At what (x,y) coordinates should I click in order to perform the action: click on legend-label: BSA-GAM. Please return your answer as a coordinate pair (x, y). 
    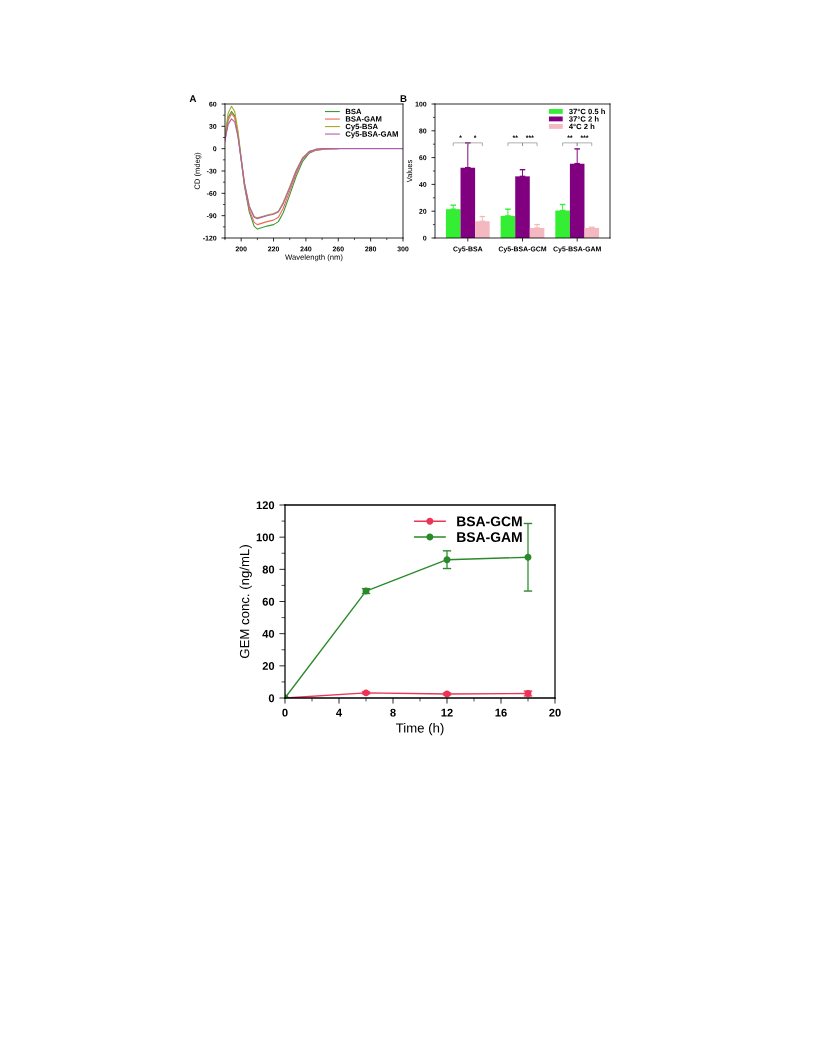
    Looking at the image, I should click on (489, 537).